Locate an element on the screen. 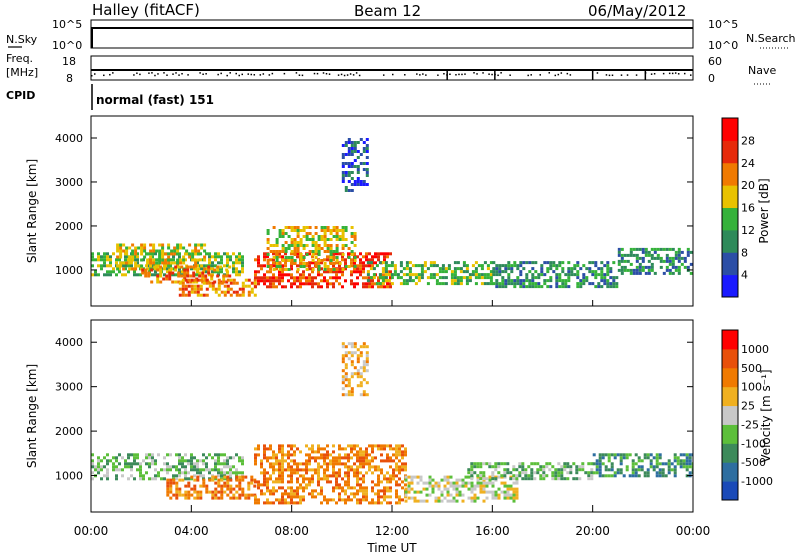 This screenshot has width=800, height=554. y-tick-label: 4000 is located at coordinates (69, 342).